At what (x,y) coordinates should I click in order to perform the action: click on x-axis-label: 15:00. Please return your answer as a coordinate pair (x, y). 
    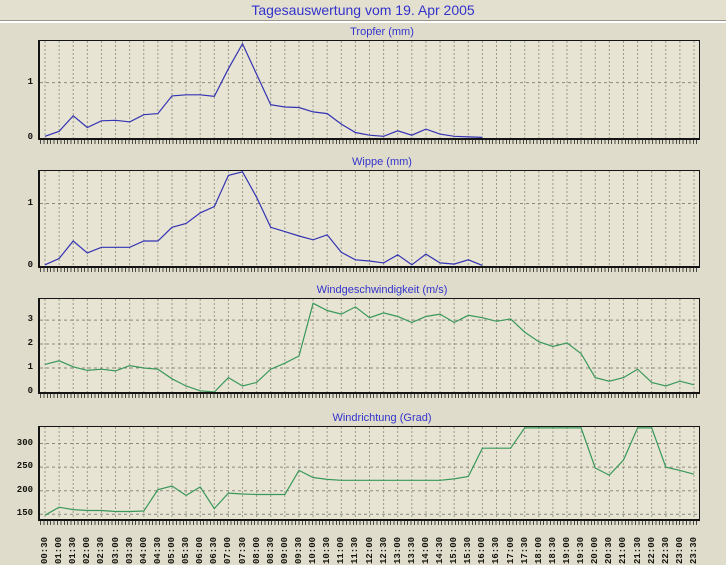
    Looking at the image, I should click on (454, 550).